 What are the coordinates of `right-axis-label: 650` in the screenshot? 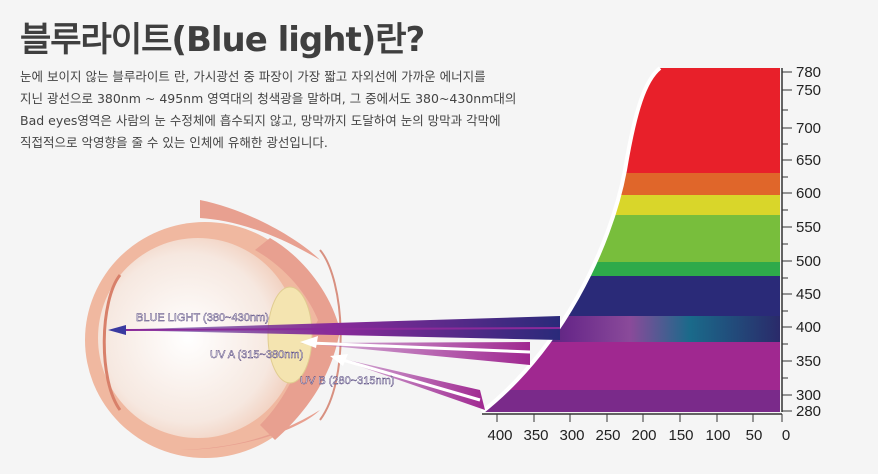 It's located at (808, 160).